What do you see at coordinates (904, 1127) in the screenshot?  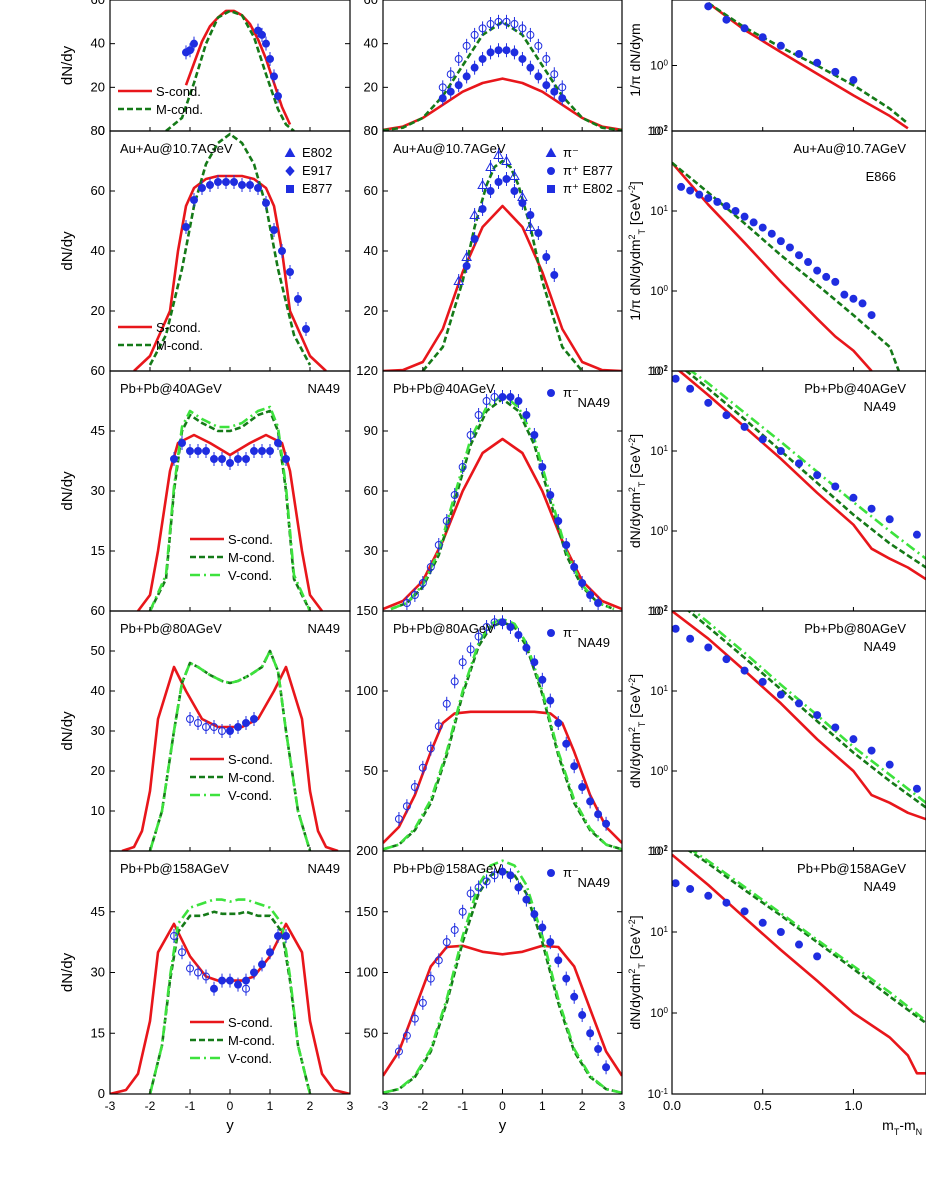 I see `x-axis-label: mT-mN [GeV]` at bounding box center [904, 1127].